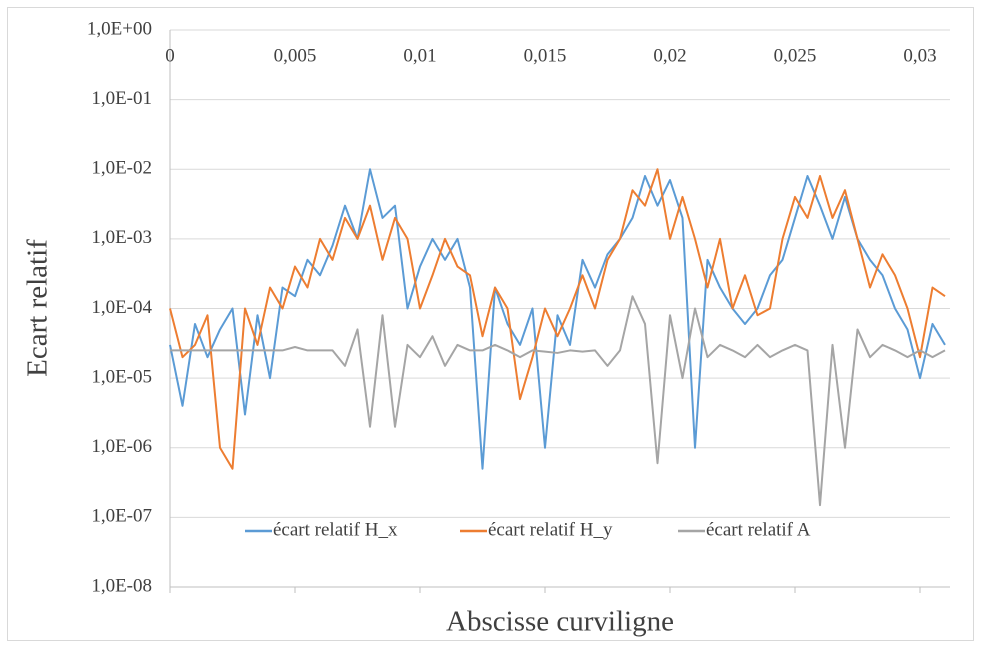 The image size is (981, 648). What do you see at coordinates (121, 446) in the screenshot?
I see `y-tick-label: 1,0E-06` at bounding box center [121, 446].